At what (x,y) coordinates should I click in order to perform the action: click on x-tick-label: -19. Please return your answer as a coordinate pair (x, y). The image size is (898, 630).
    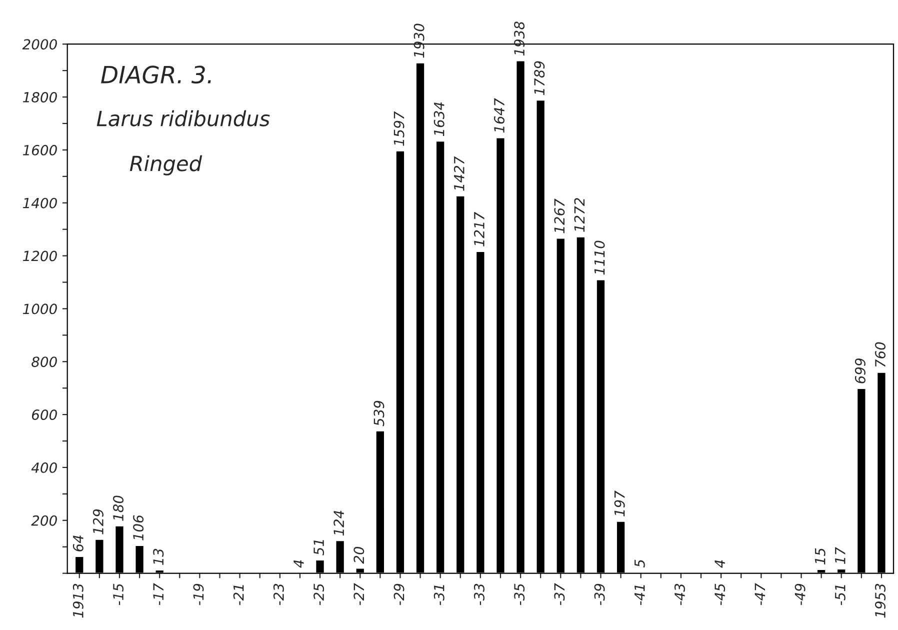
    Looking at the image, I should click on (198, 595).